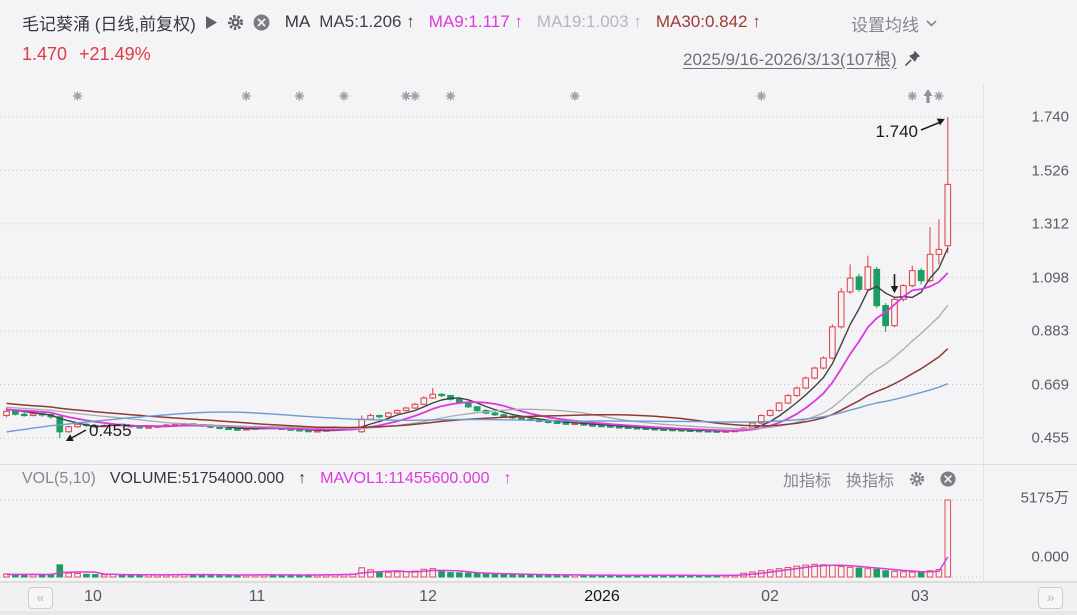  I want to click on volume-bottom-separator, so click(538, 581).